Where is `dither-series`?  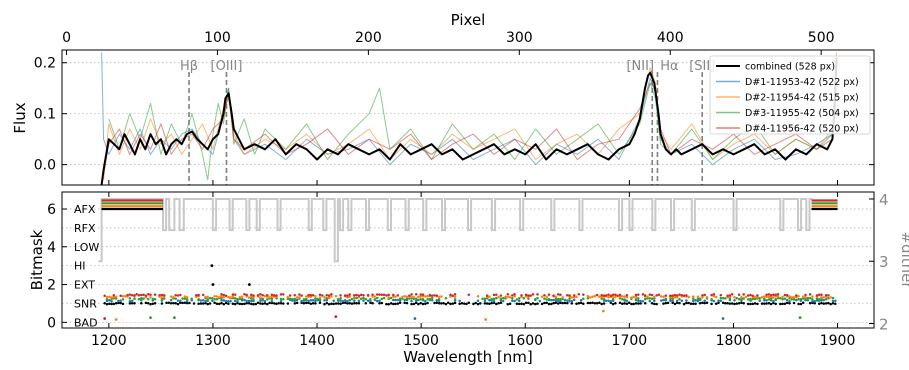
dither-series is located at coordinates (455, 230).